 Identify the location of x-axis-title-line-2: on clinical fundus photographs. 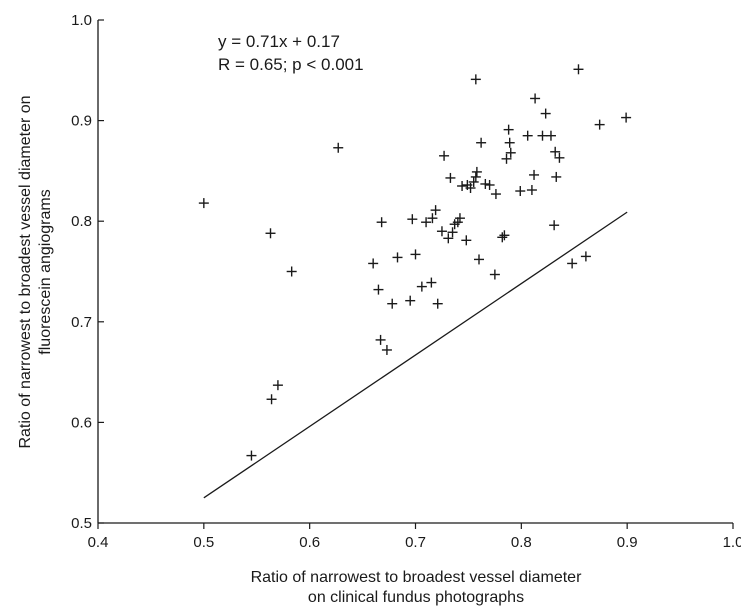
(416, 597).